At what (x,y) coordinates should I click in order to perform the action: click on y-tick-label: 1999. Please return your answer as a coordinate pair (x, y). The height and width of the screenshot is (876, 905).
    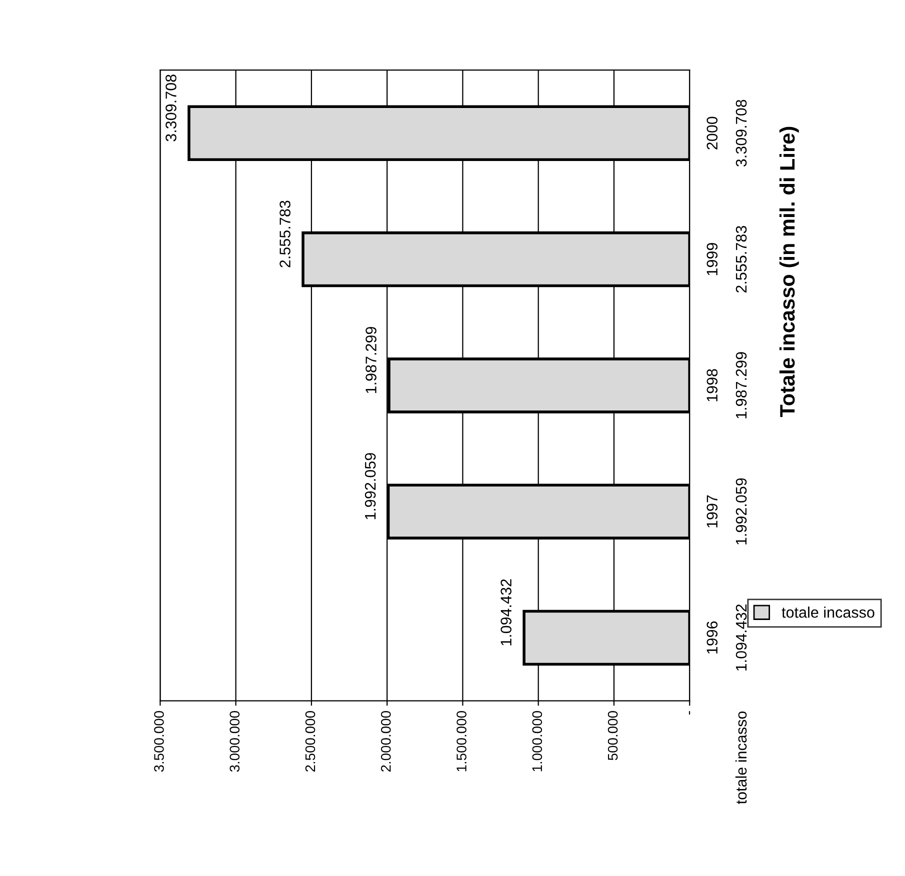
    Looking at the image, I should click on (712, 259).